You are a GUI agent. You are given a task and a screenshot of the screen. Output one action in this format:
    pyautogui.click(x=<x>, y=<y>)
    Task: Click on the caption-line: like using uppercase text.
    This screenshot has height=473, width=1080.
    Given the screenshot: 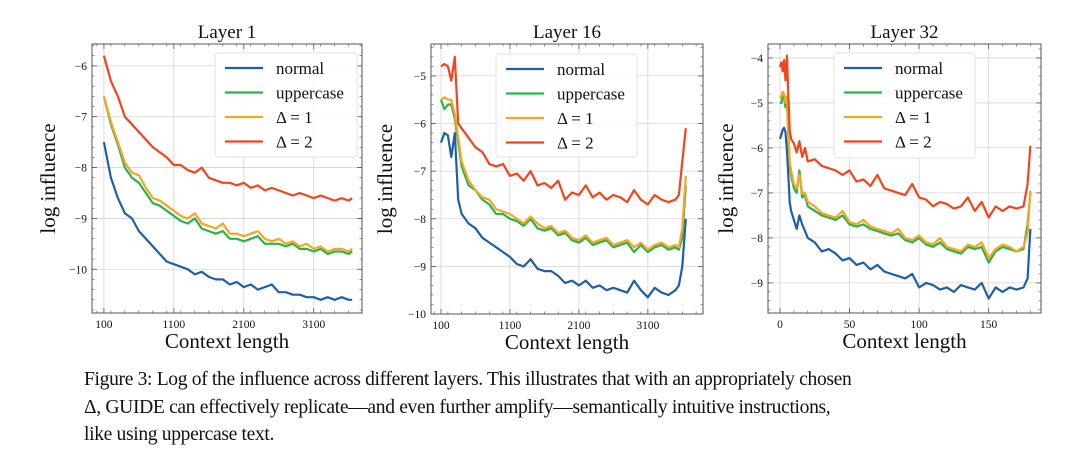 What is the action you would take?
    pyautogui.click(x=179, y=434)
    